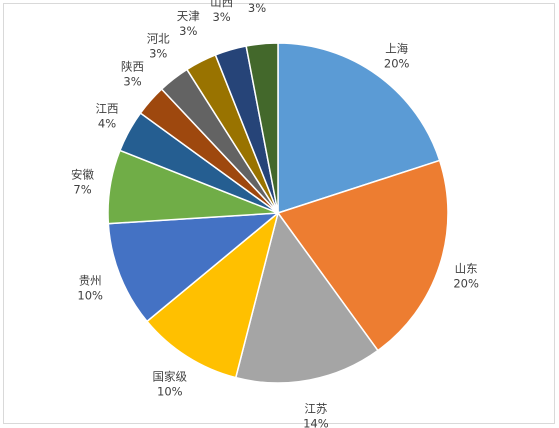 The image size is (559, 428). Describe the element at coordinates (107, 124) in the screenshot. I see `slice-percent-6: 4%` at that location.